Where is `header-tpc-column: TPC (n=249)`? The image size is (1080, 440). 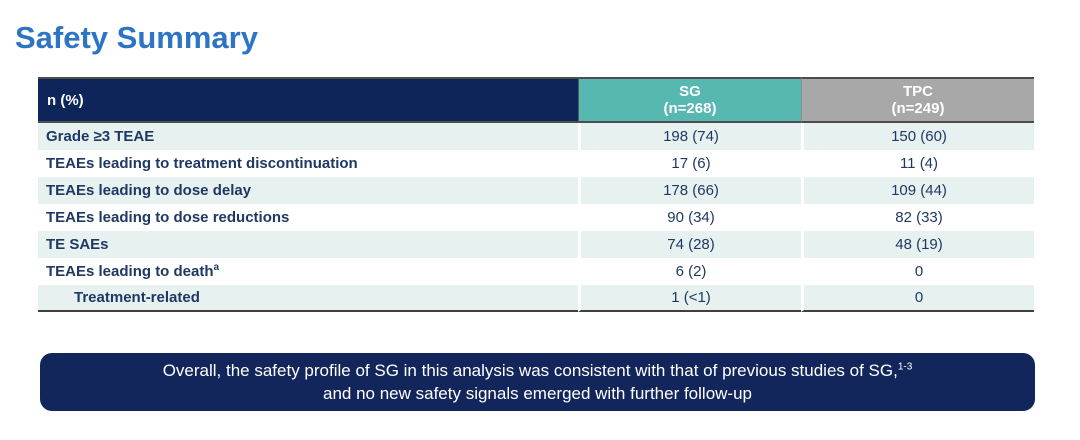
header-tpc-column: TPC (n=249) is located at coordinates (917, 100).